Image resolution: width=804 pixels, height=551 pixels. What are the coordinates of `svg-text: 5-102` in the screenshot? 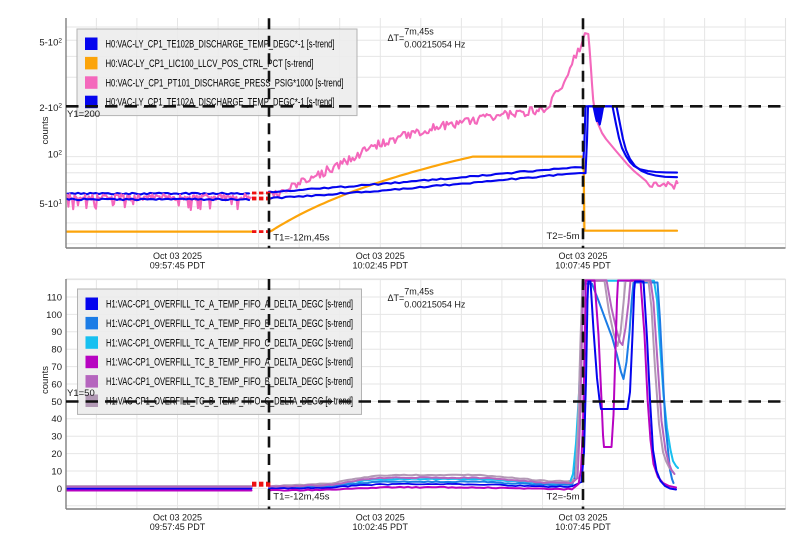 It's located at (50, 43).